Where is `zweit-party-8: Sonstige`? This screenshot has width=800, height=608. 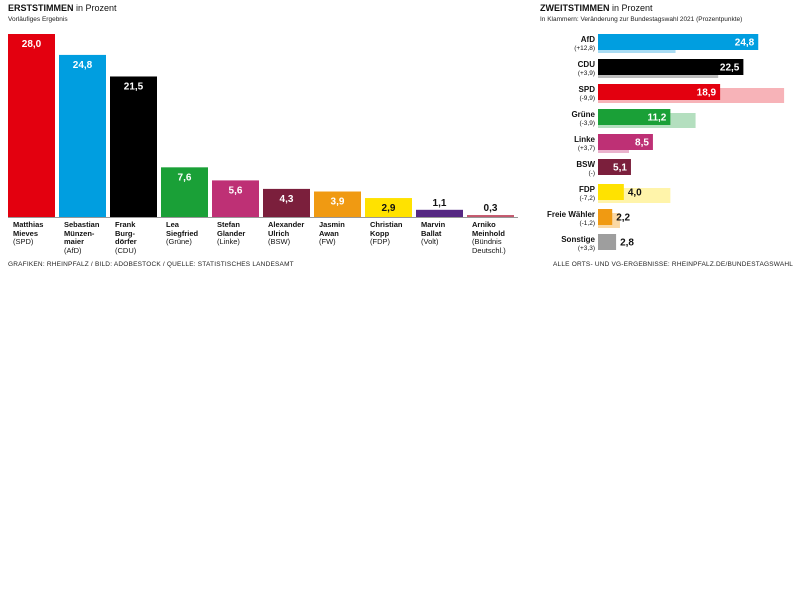 zweit-party-8: Sonstige is located at coordinates (578, 239).